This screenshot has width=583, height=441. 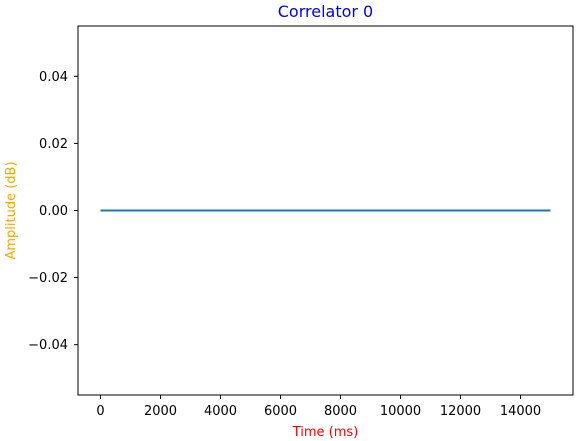 What do you see at coordinates (100, 411) in the screenshot?
I see `x-tick-label: 0` at bounding box center [100, 411].